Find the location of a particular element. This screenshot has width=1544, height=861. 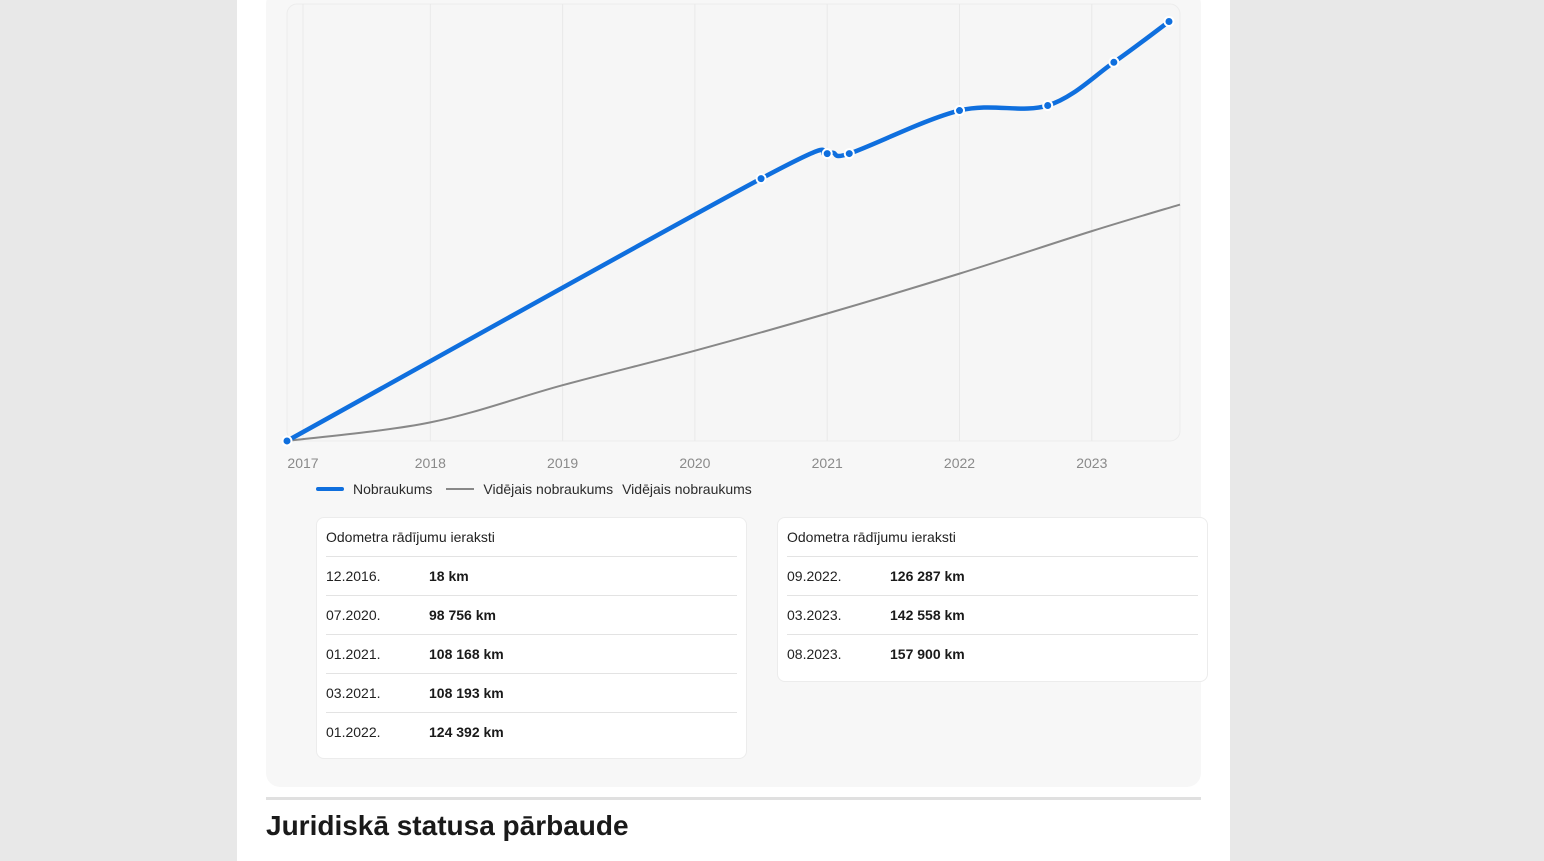

reading-km: 126 287 km is located at coordinates (927, 576).